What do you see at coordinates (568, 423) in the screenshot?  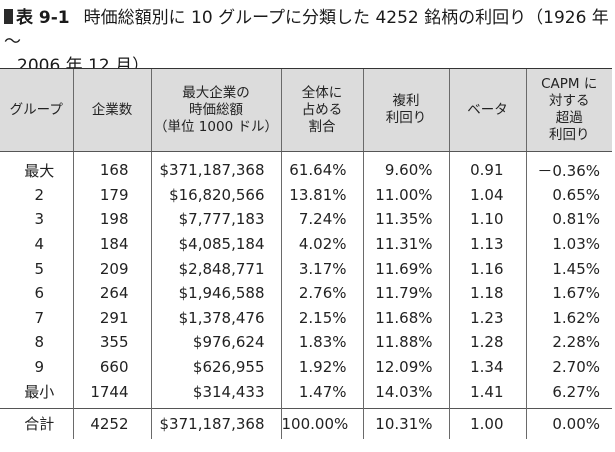 I see `total-excess: 0.00%` at bounding box center [568, 423].